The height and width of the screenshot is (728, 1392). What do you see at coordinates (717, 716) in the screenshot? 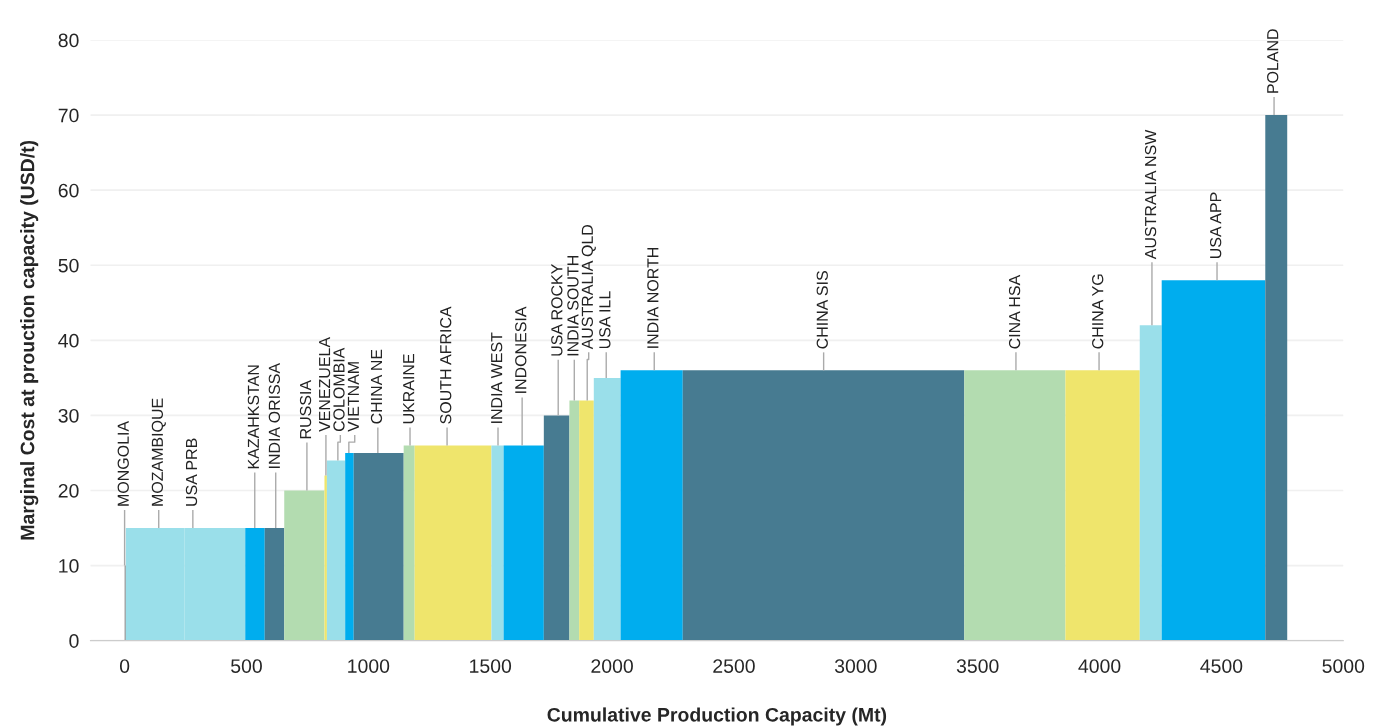
I see `x-axis-title: Cumulative Production Capacity (Mt)` at bounding box center [717, 716].